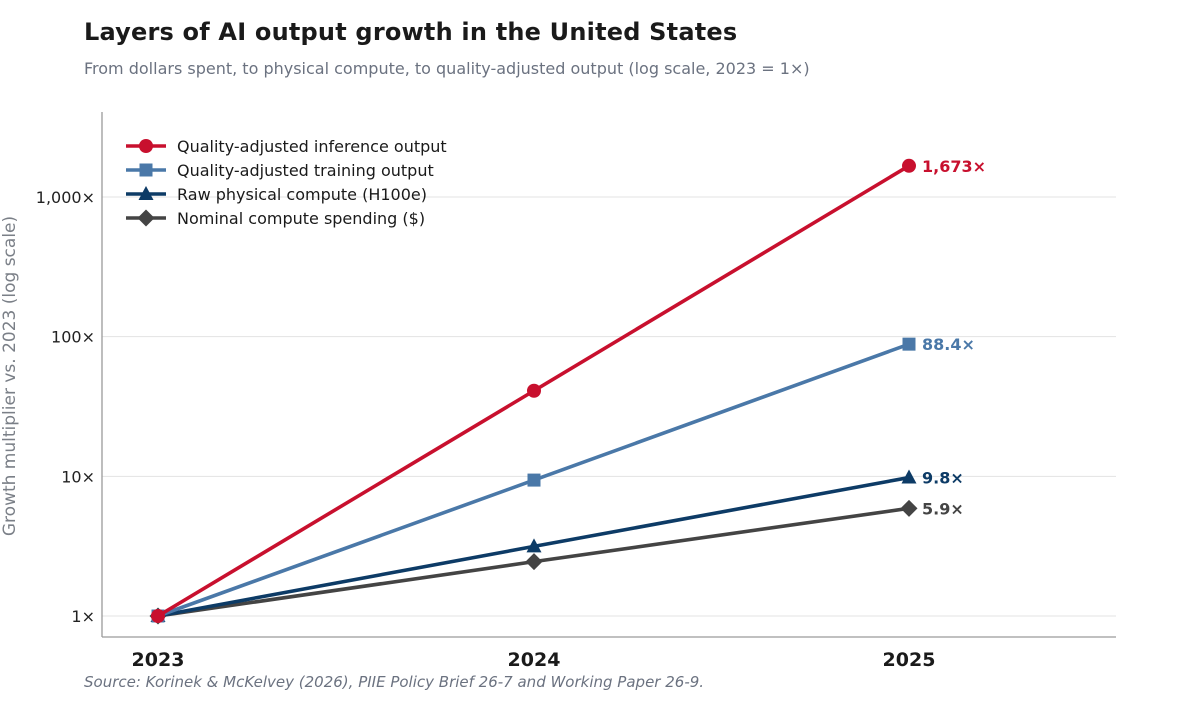 This screenshot has width=1200, height=709. What do you see at coordinates (83, 616) in the screenshot?
I see `y-tick-label: 1×` at bounding box center [83, 616].